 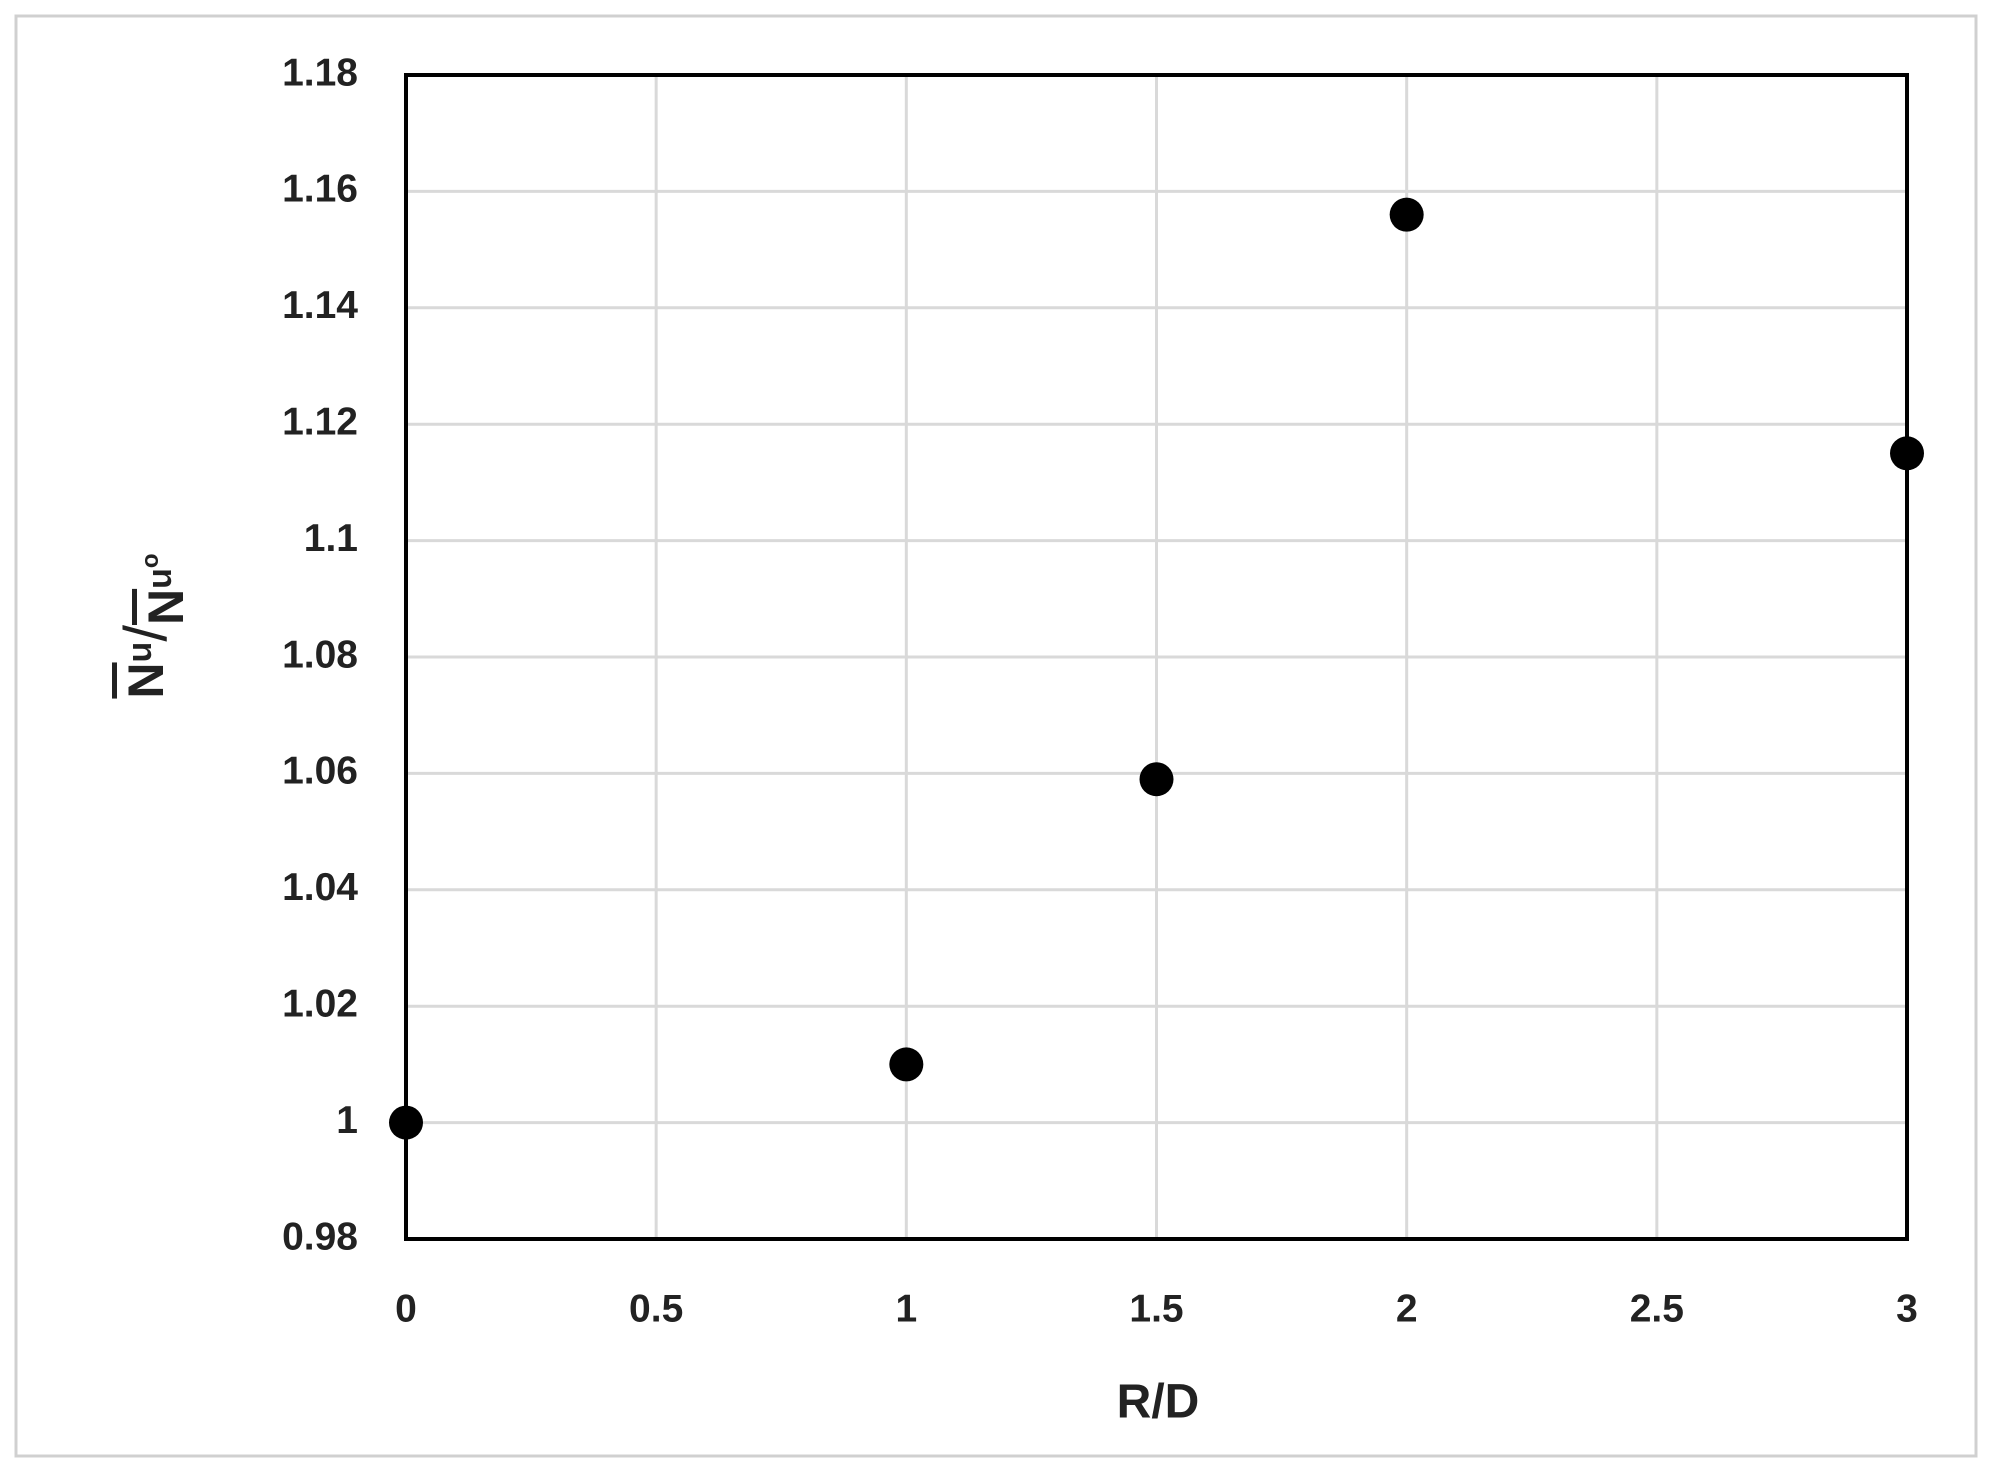 I want to click on y-label-part: o, so click(x=150, y=560).